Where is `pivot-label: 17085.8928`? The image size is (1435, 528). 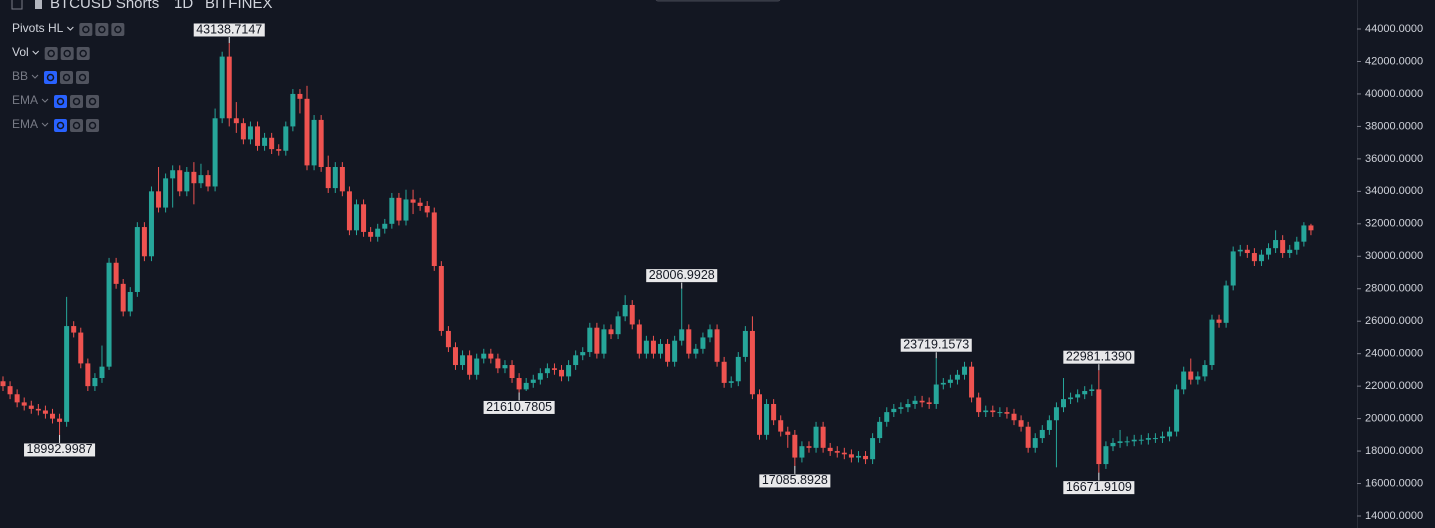 pivot-label: 17085.8928 is located at coordinates (795, 477).